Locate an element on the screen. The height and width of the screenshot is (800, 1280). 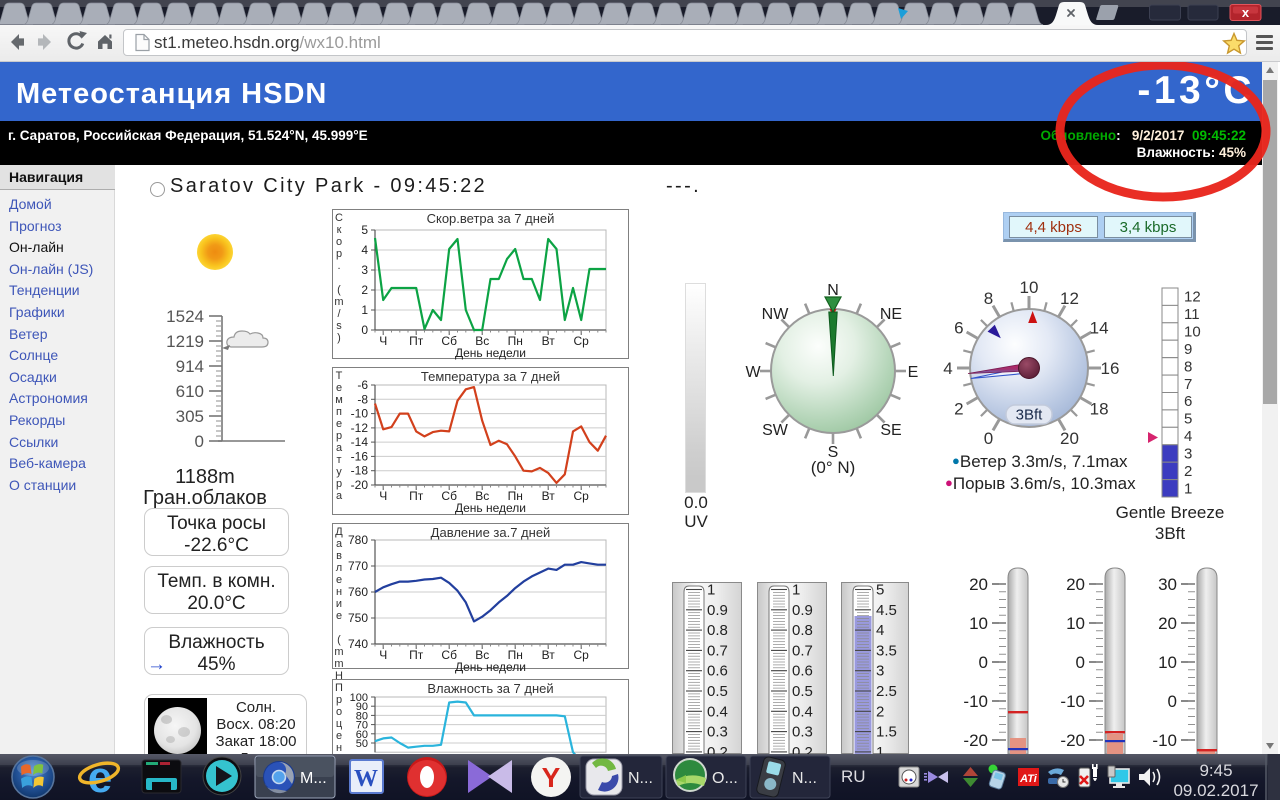
svg-text: ц is located at coordinates (339, 724).